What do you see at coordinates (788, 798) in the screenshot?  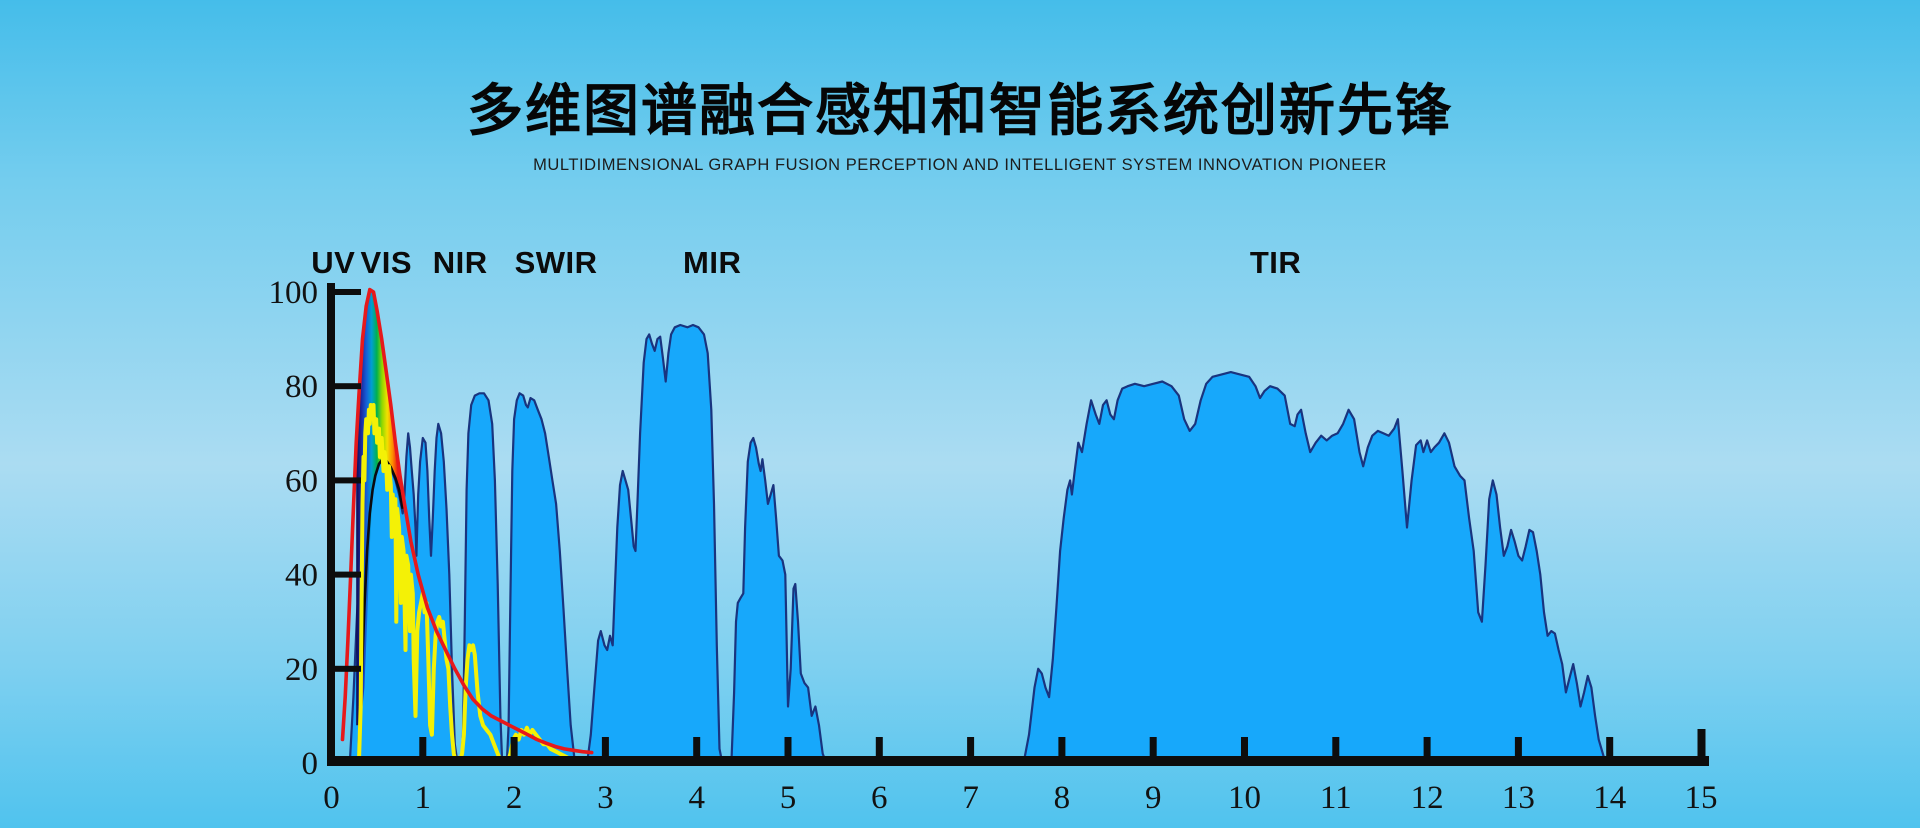 I see `x-axis-tick-label: 5` at bounding box center [788, 798].